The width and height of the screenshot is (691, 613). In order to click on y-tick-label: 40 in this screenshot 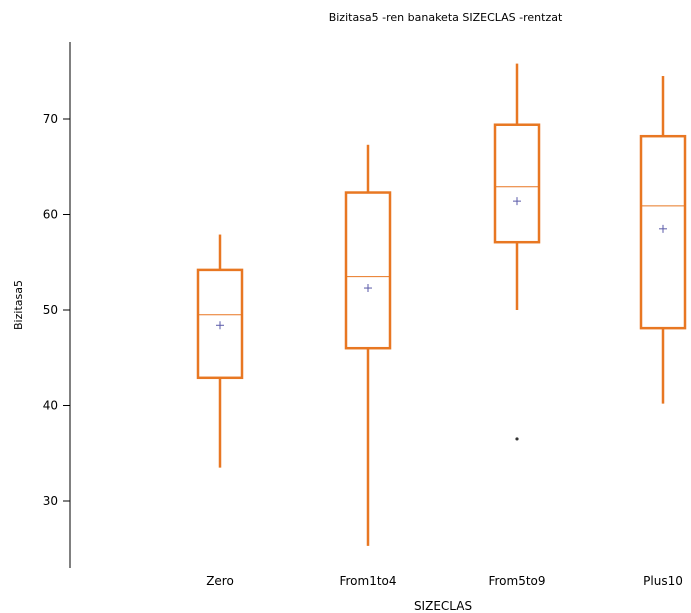, I will do `click(50, 406)`.